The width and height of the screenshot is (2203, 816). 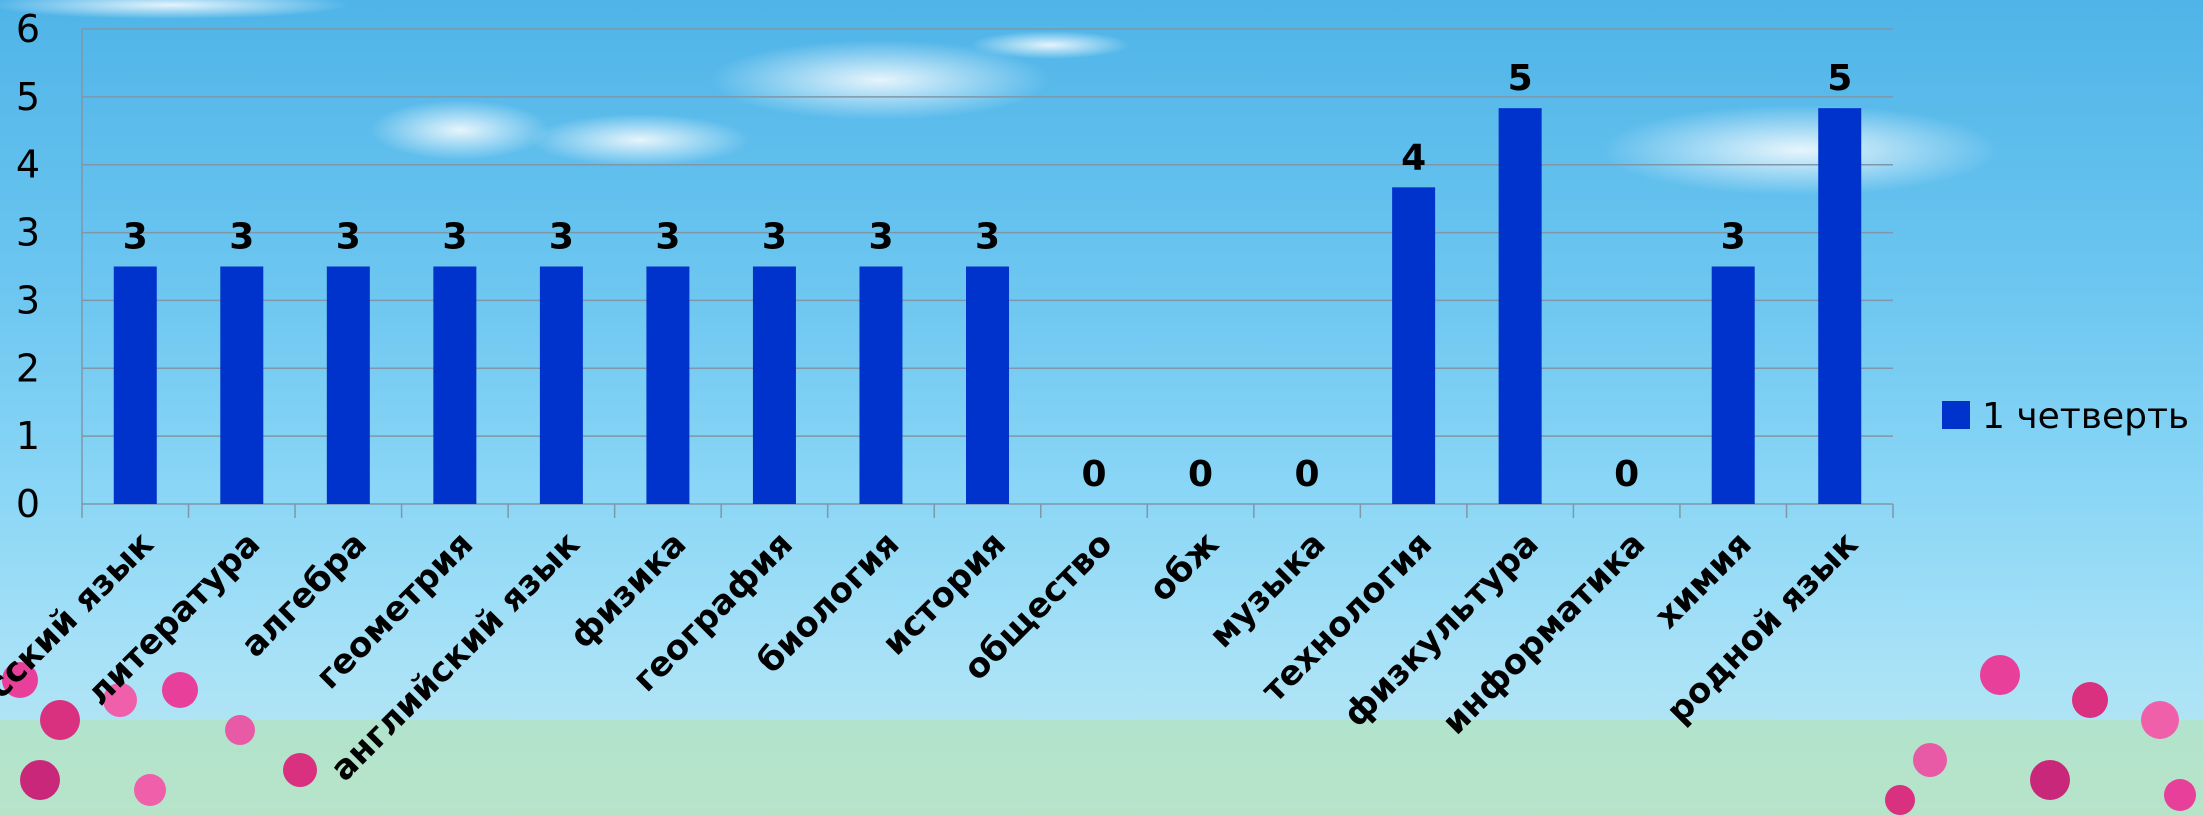 I want to click on y-tick-label: 6, so click(x=28, y=29).